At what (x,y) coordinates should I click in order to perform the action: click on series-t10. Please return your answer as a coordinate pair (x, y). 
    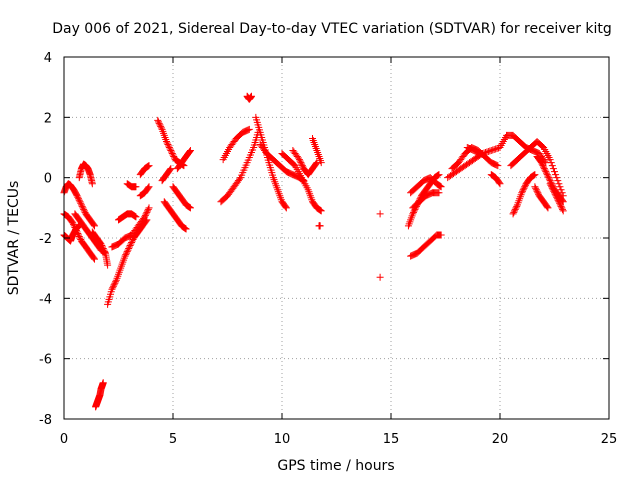
    Looking at the image, I should click on (127, 217).